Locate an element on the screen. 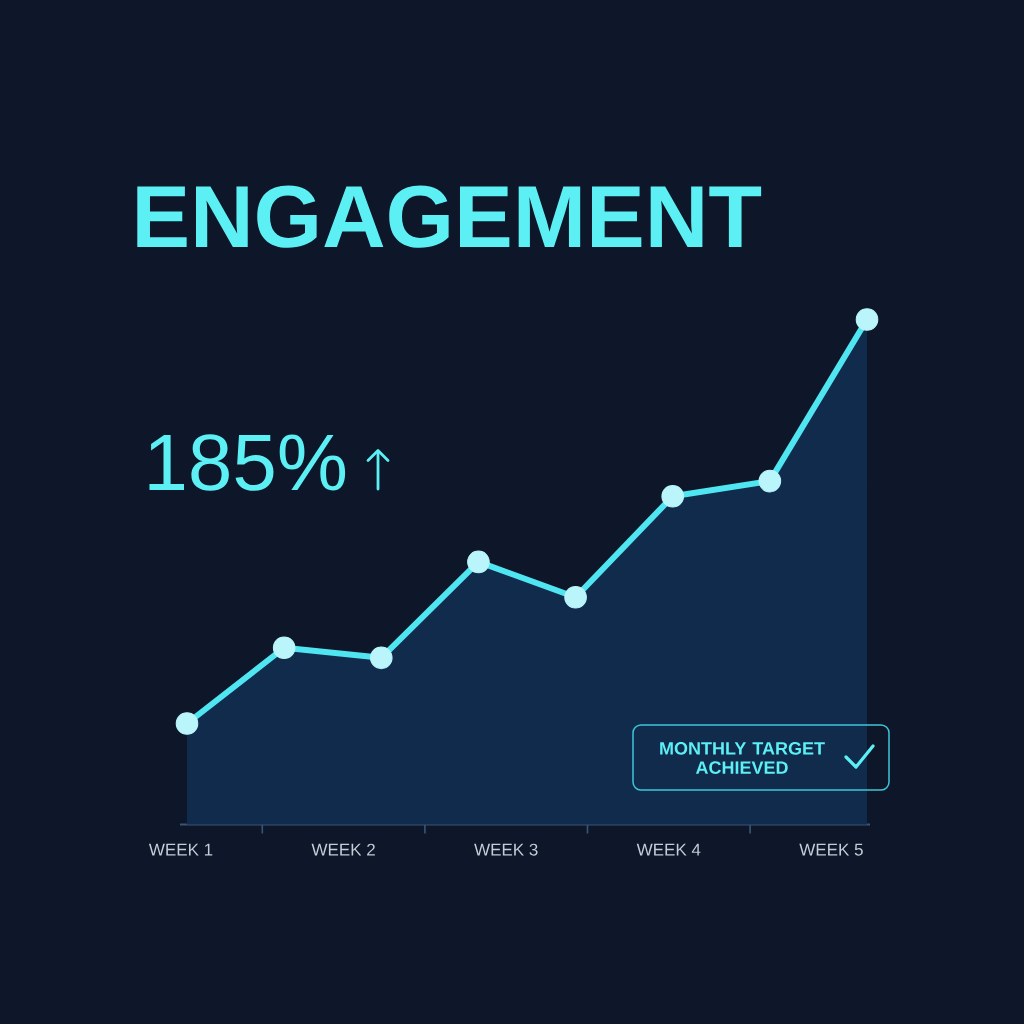 This screenshot has height=1024, width=1024. text: WEEK 5 is located at coordinates (831, 849).